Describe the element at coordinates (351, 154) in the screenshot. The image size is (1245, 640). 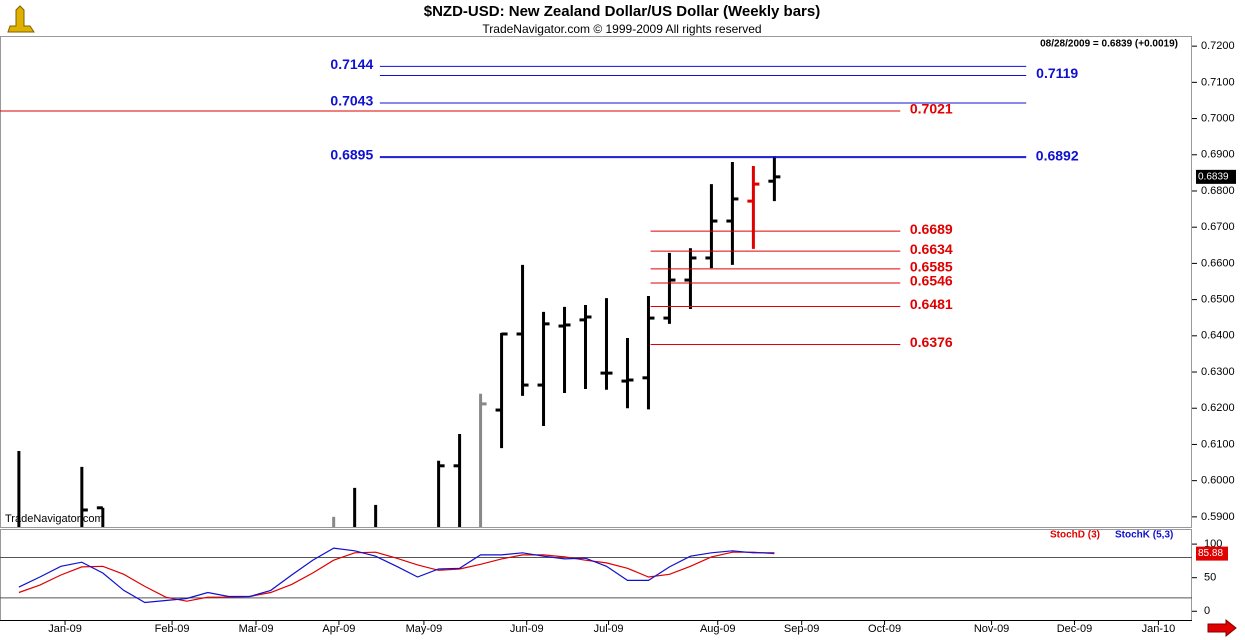
I see `level-label: 0.6895` at that location.